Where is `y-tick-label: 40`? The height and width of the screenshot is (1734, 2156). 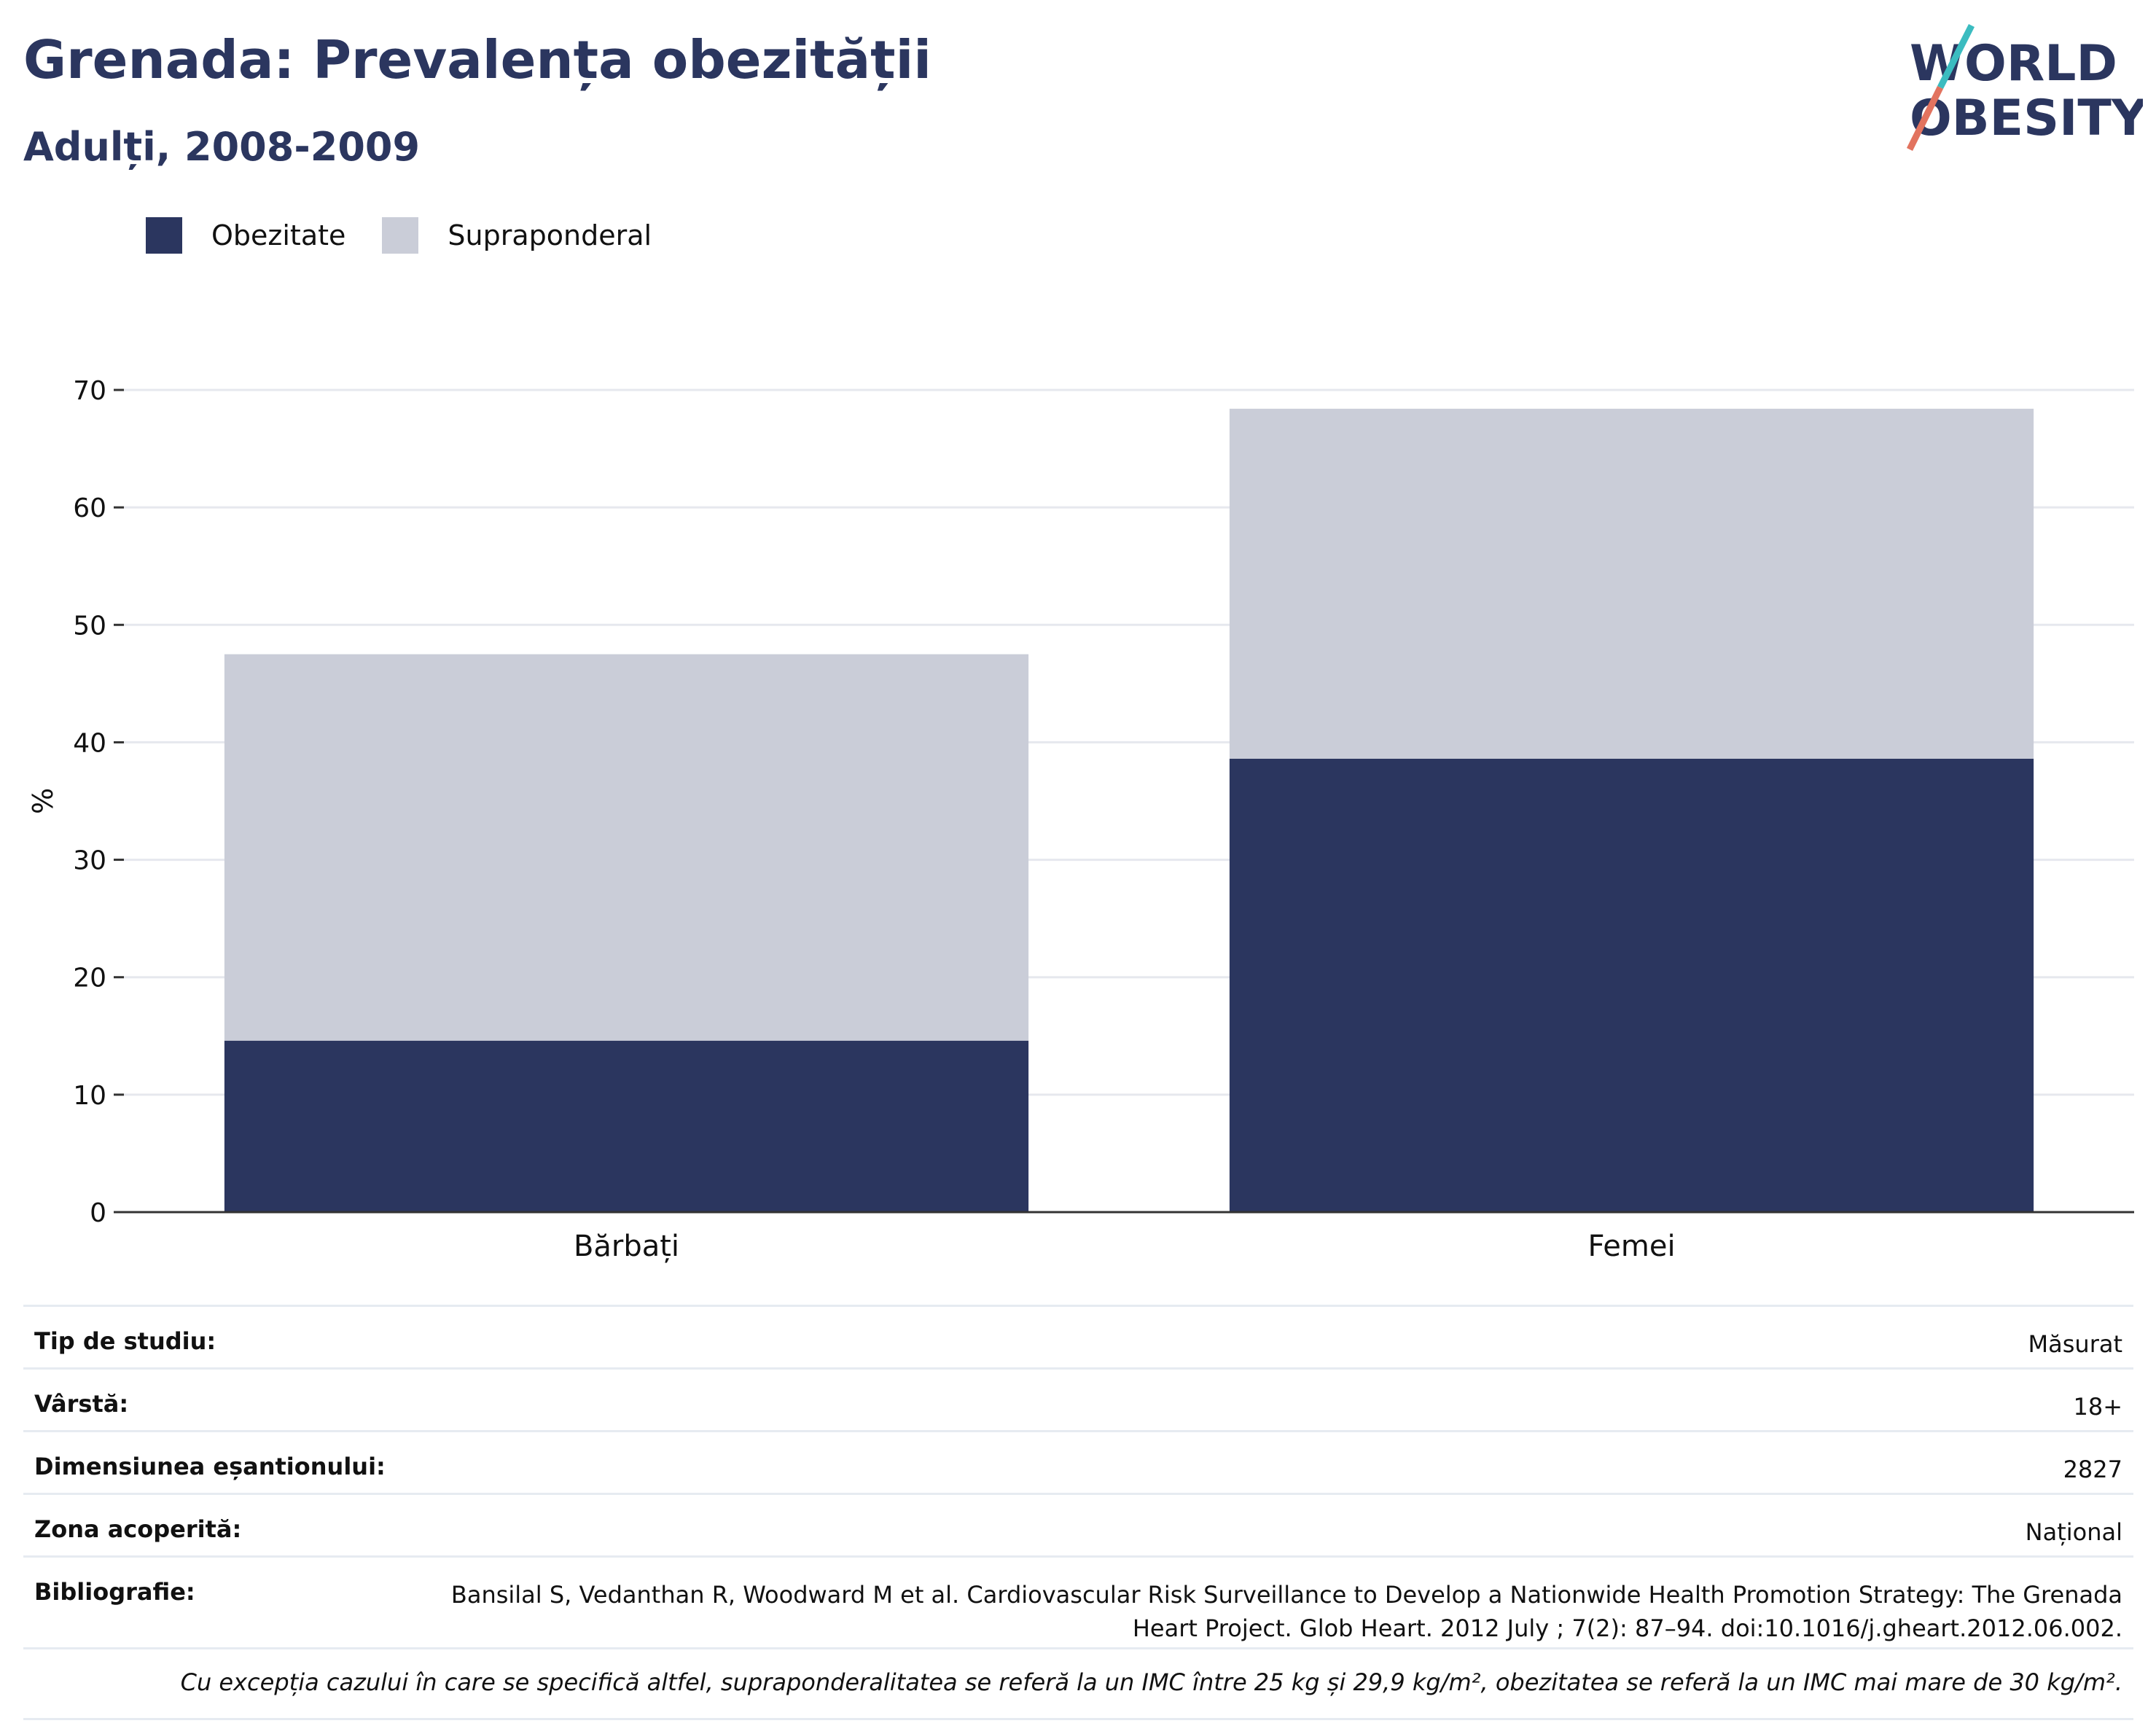 y-tick-label: 40 is located at coordinates (90, 743).